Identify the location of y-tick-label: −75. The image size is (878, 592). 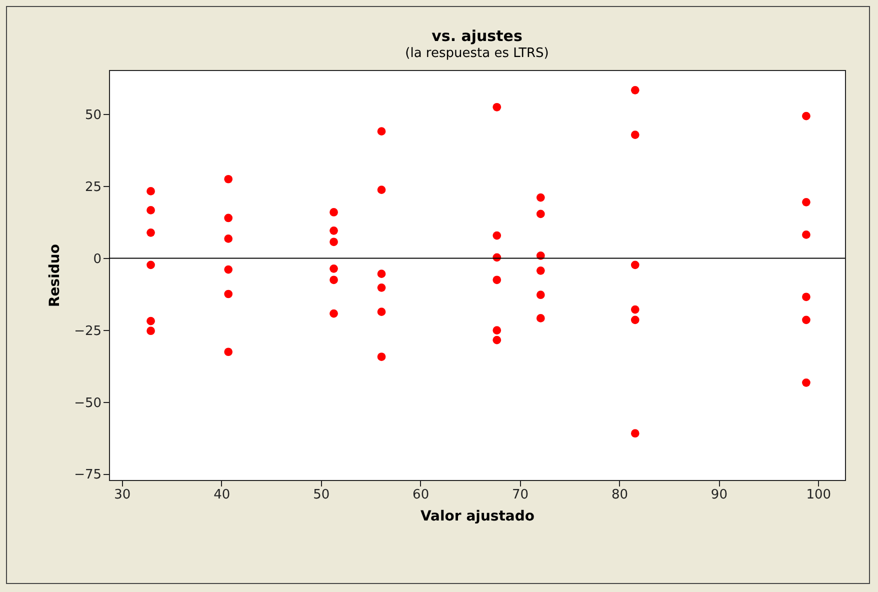
(88, 475).